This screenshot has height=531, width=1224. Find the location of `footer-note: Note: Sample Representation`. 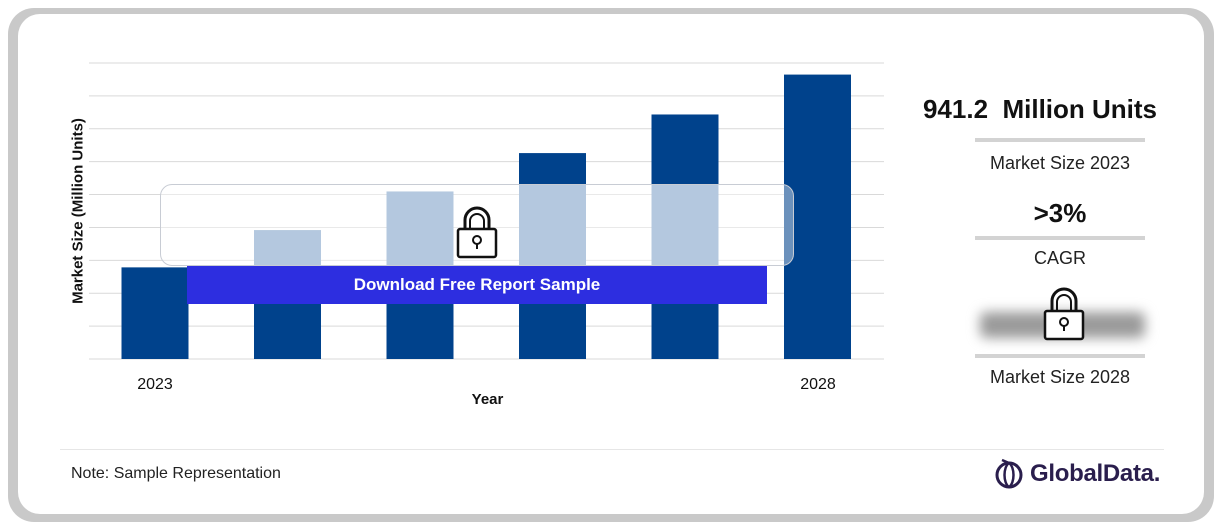

footer-note: Note: Sample Representation is located at coordinates (176, 473).